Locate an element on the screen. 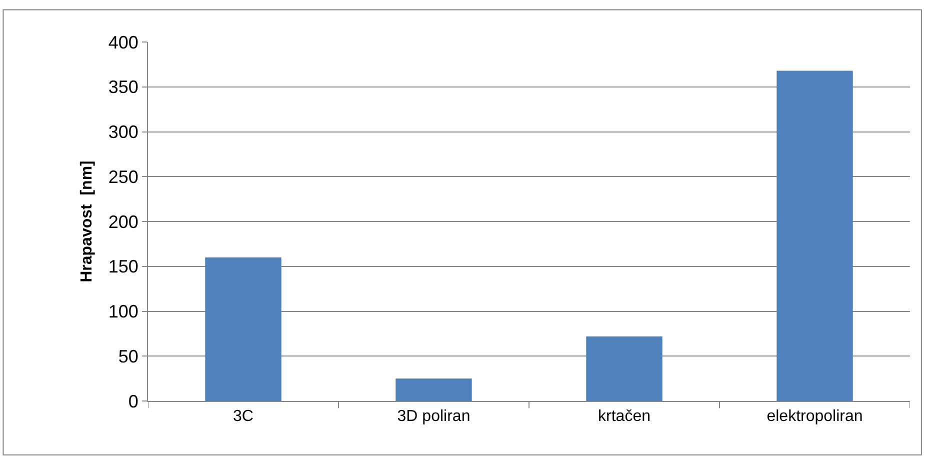 This screenshot has width=925, height=461. y-tick-label: 200 is located at coordinates (123, 222).